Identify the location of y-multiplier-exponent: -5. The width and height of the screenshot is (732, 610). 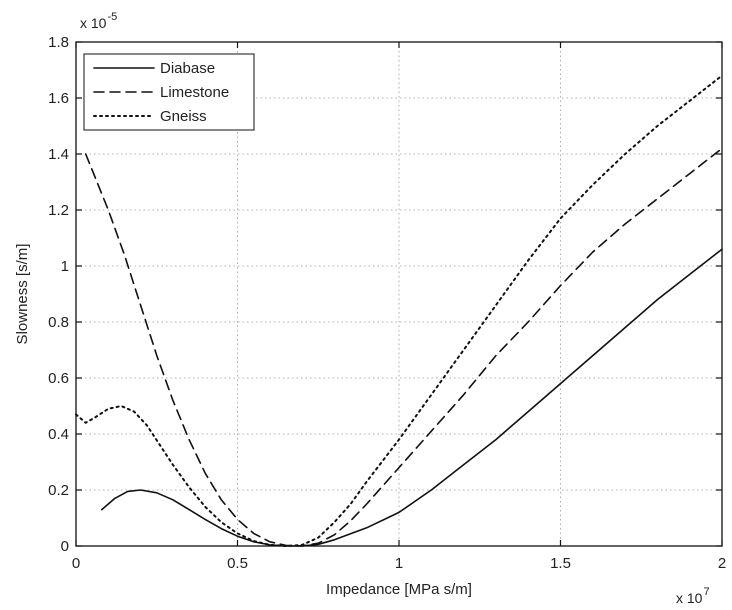
(112, 17).